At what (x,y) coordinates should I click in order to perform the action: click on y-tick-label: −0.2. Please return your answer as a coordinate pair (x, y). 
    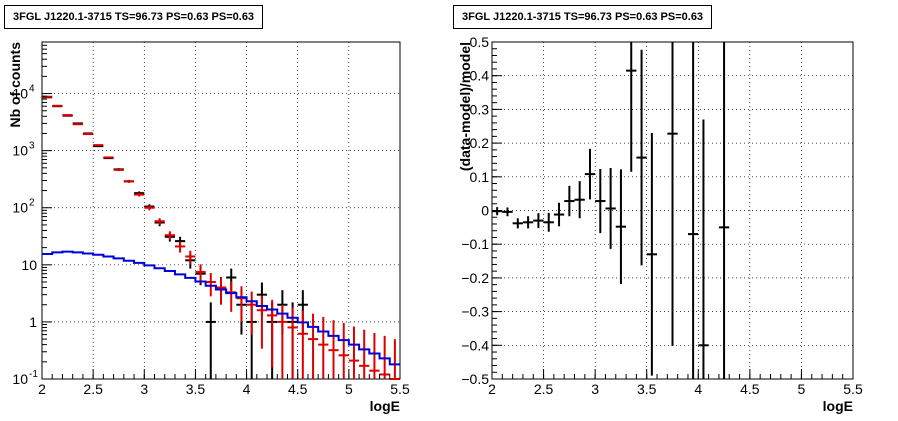
    Looking at the image, I should click on (475, 278).